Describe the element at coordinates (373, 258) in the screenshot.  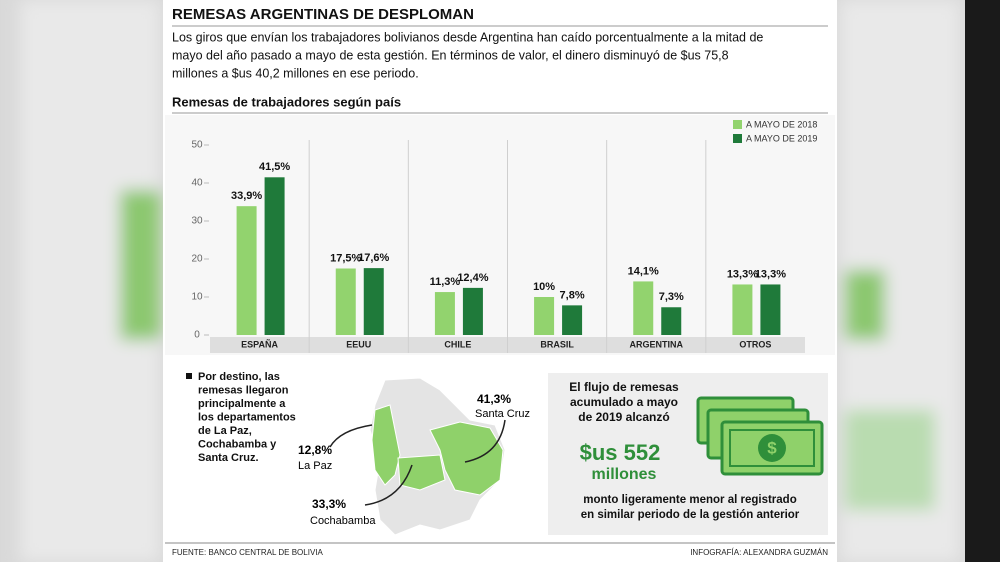
I see `value-label: 17,6%` at that location.